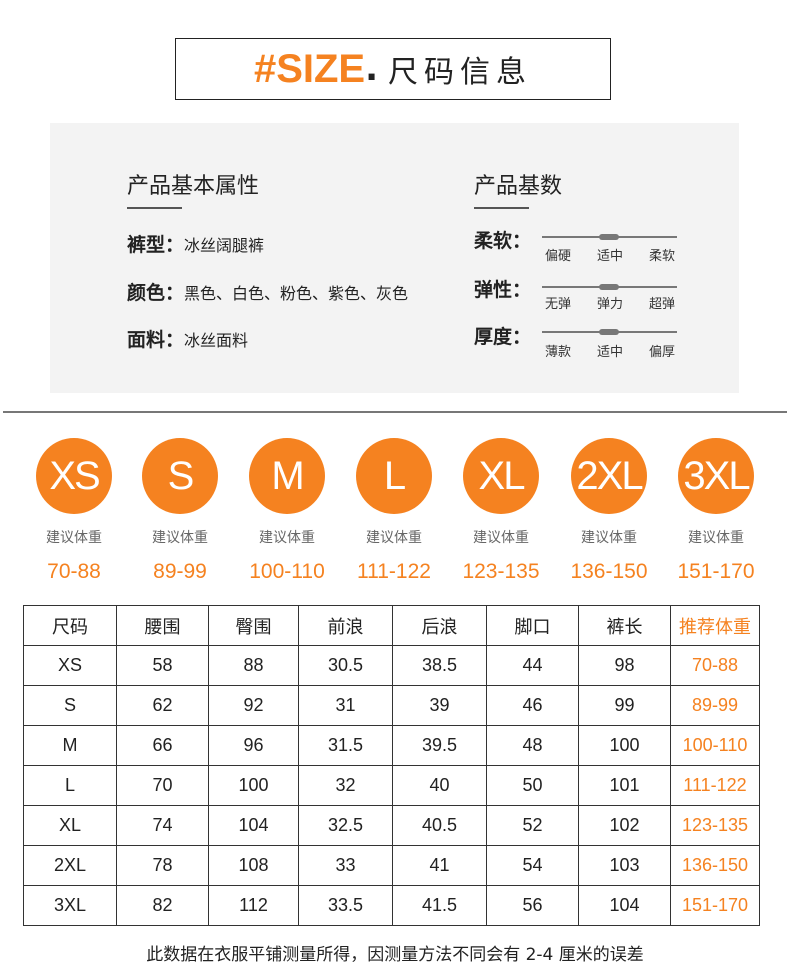  What do you see at coordinates (253, 865) in the screenshot?
I see `table-cell: 108` at bounding box center [253, 865].